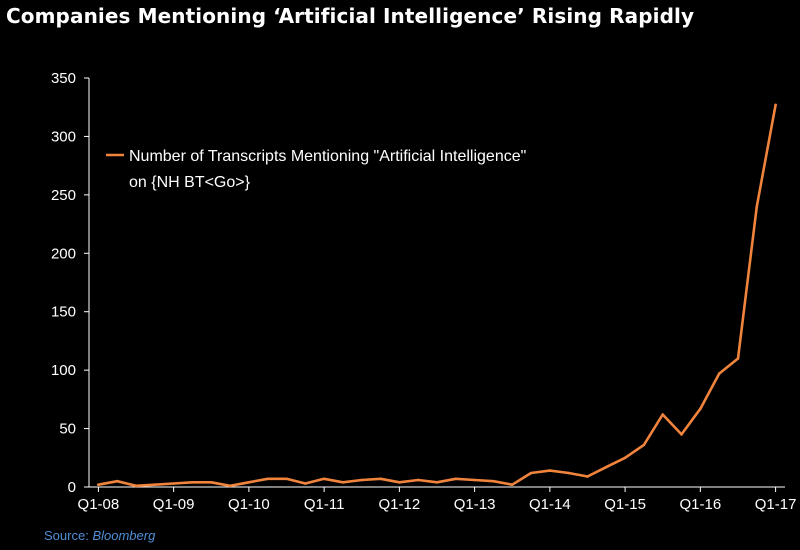  Describe the element at coordinates (67, 429) in the screenshot. I see `y-tick-label: 50` at that location.